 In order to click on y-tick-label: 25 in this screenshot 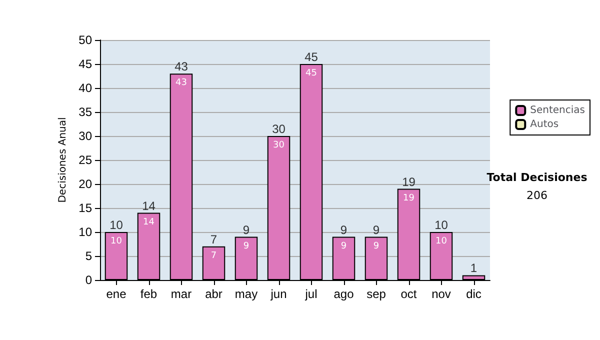, I will do `click(85, 160)`.